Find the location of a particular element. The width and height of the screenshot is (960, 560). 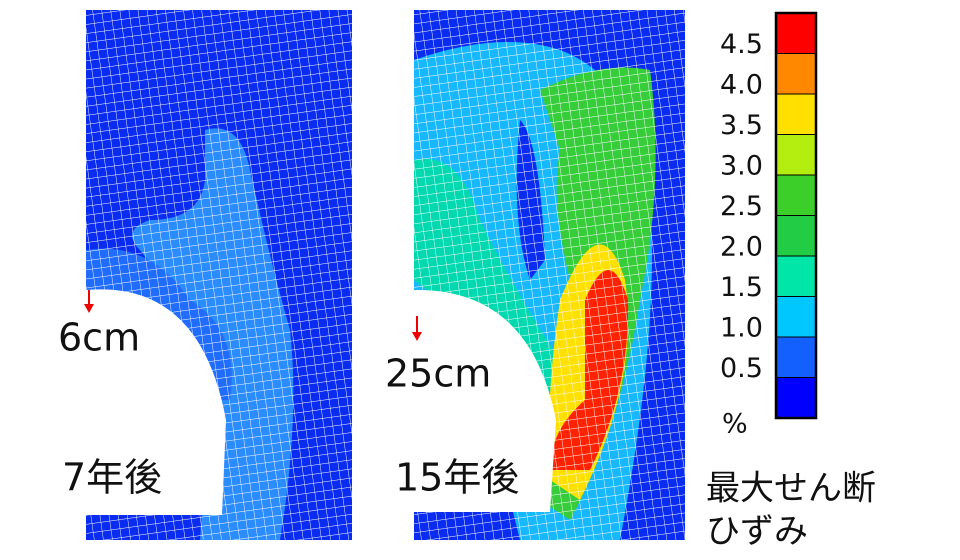

colorbar-title: ひずみ is located at coordinates (757, 532).